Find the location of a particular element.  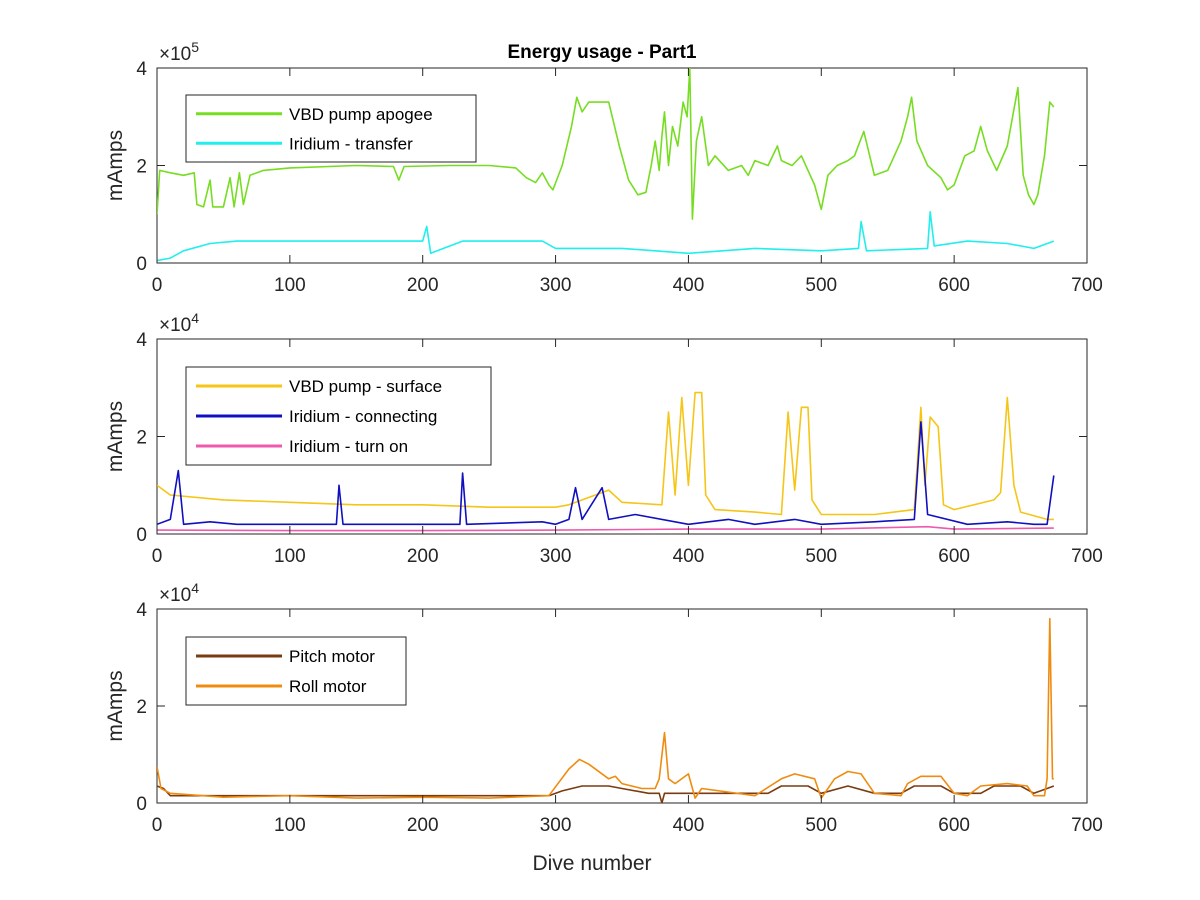

legend: VBD pump apogee Iridium - transfer is located at coordinates (331, 128).